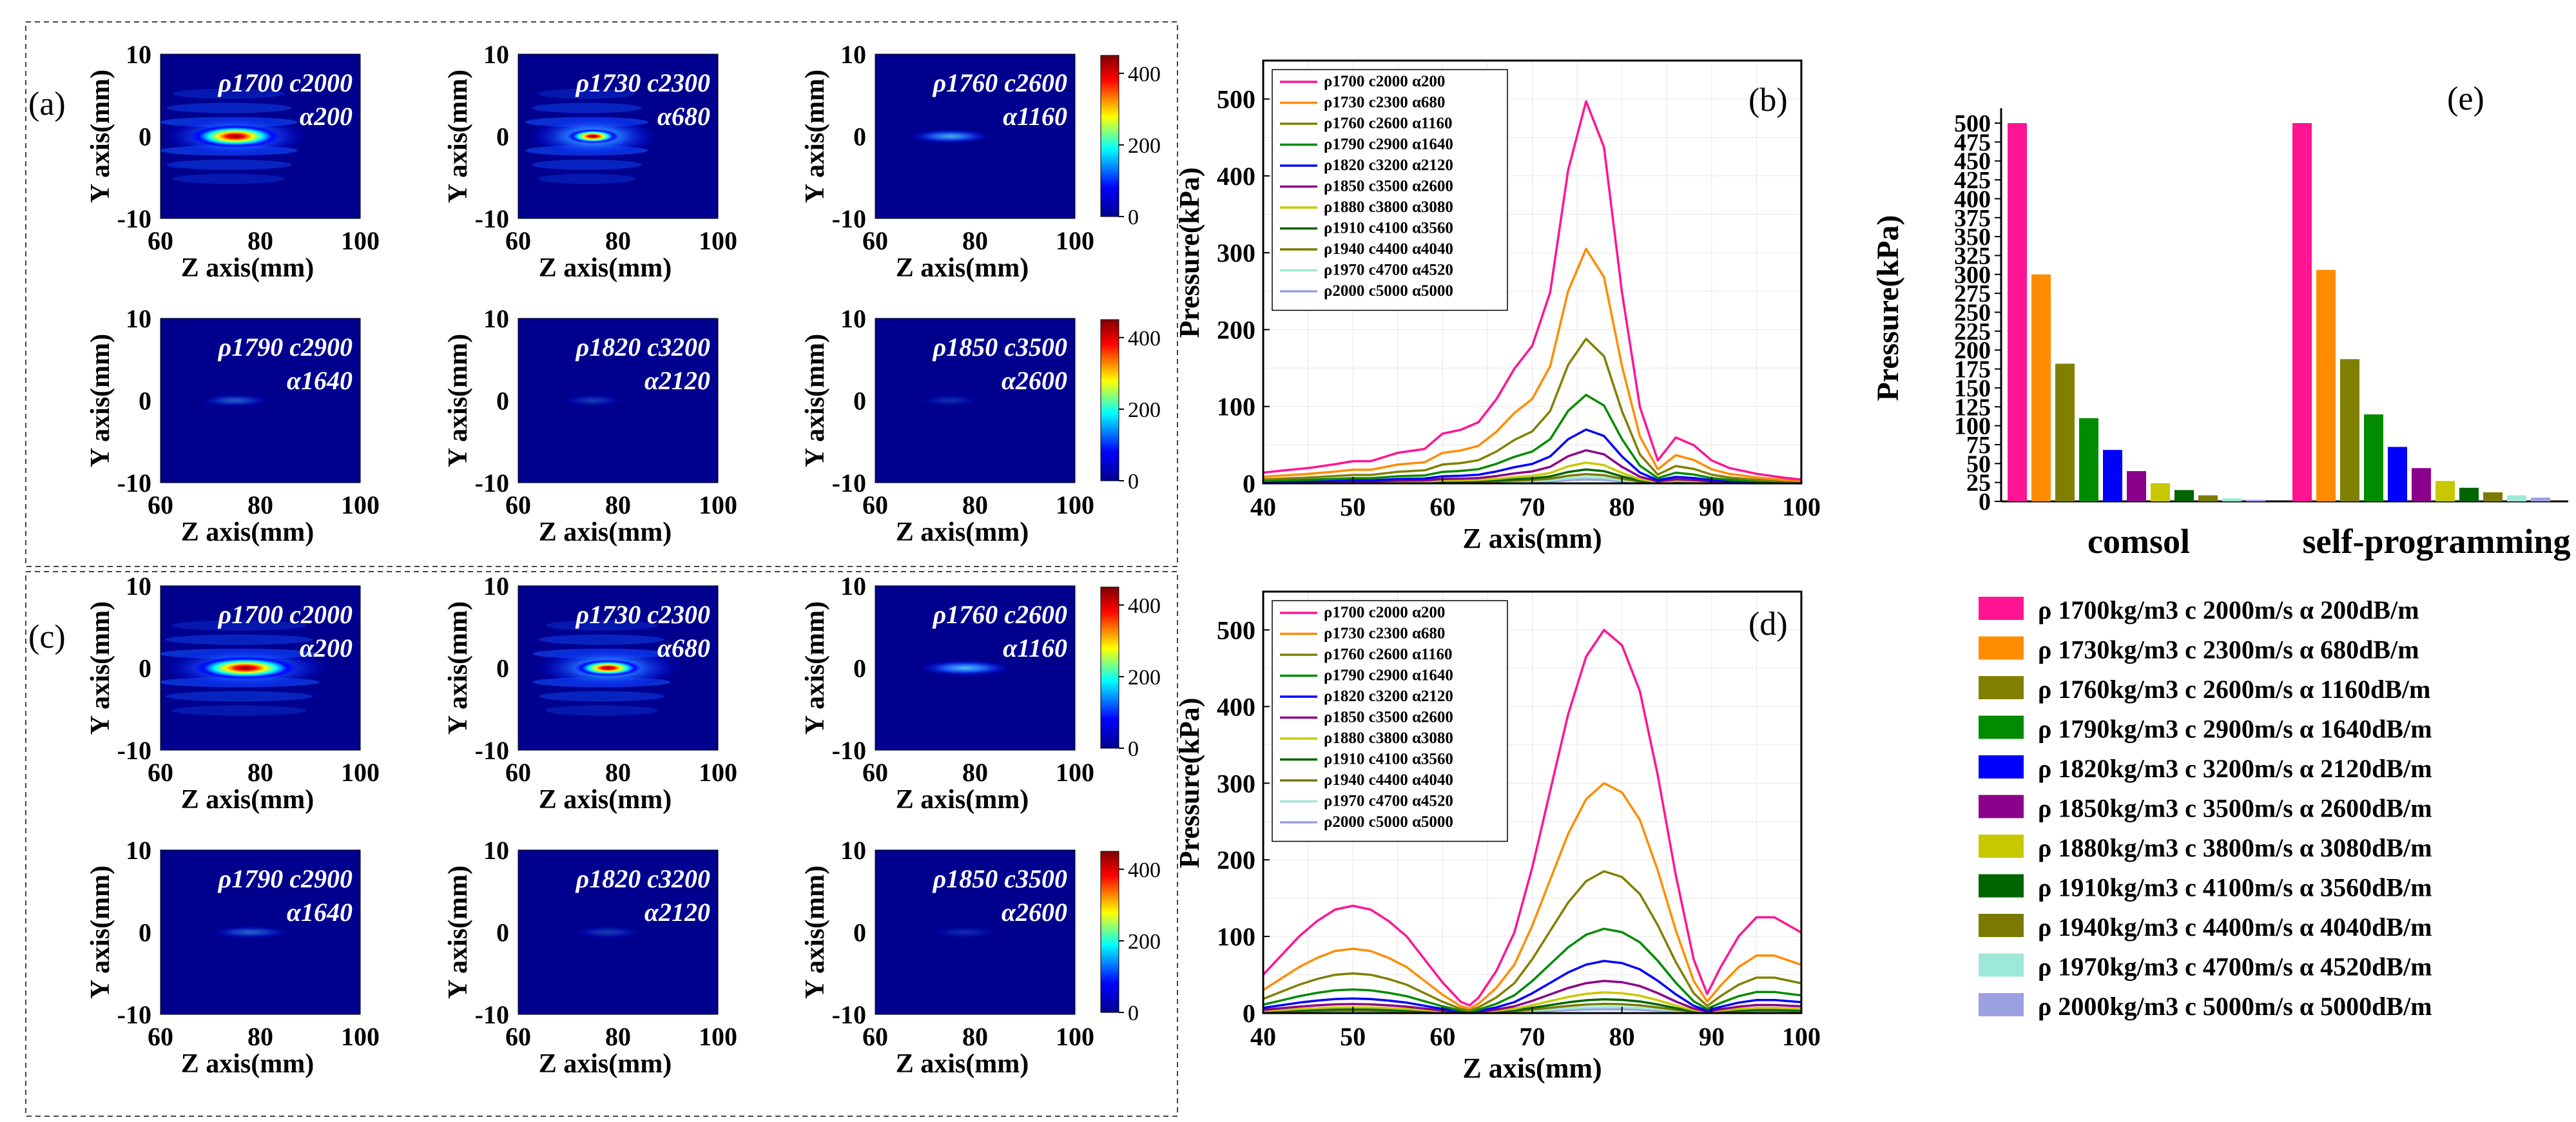 This screenshot has width=2576, height=1122. What do you see at coordinates (1130, 938) in the screenshot?
I see `colorbar-4: 400 200 0` at bounding box center [1130, 938].